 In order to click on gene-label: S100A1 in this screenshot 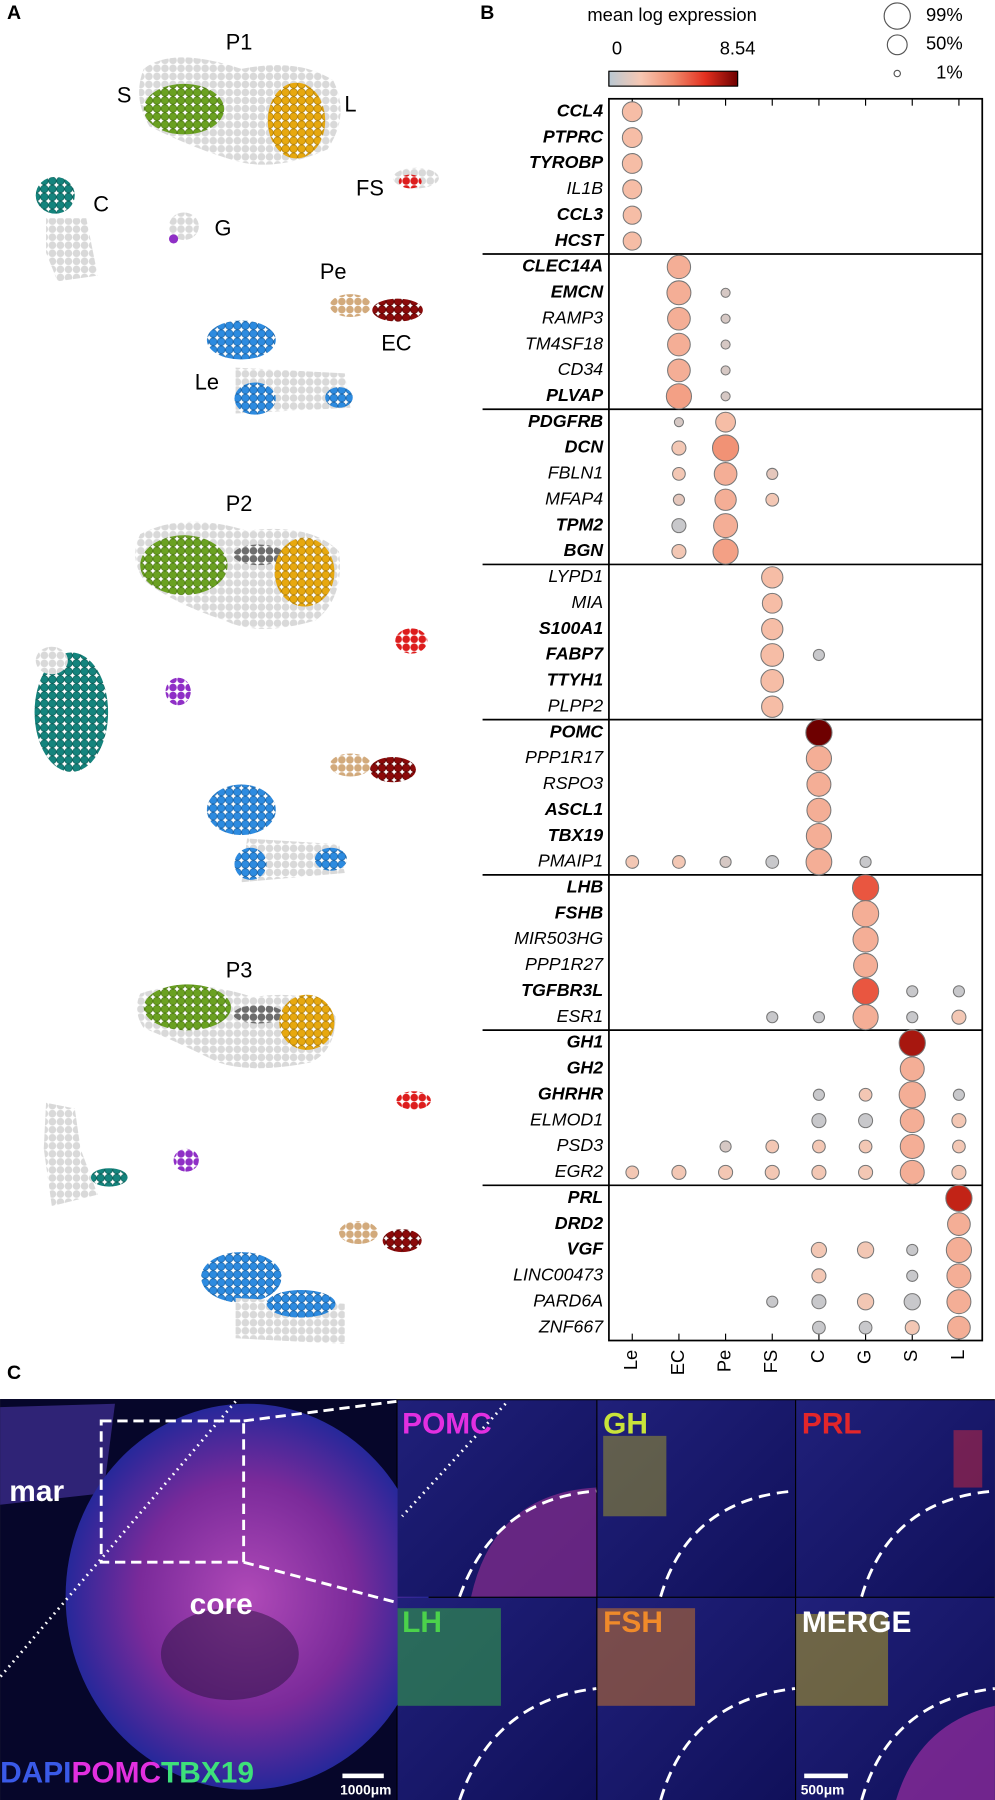, I will do `click(571, 628)`.